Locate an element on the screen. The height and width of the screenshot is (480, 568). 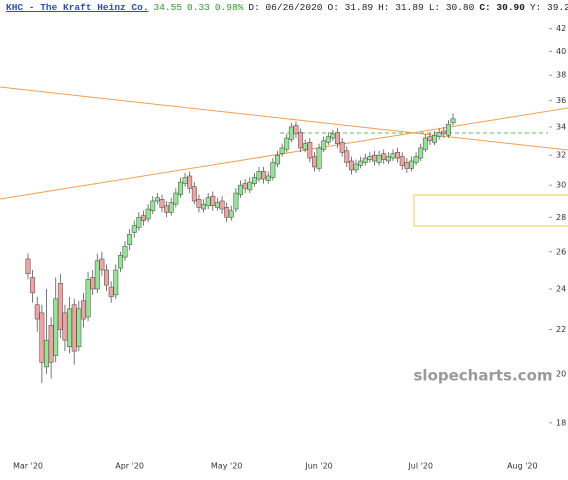
y-tick-label: 34 is located at coordinates (561, 126).